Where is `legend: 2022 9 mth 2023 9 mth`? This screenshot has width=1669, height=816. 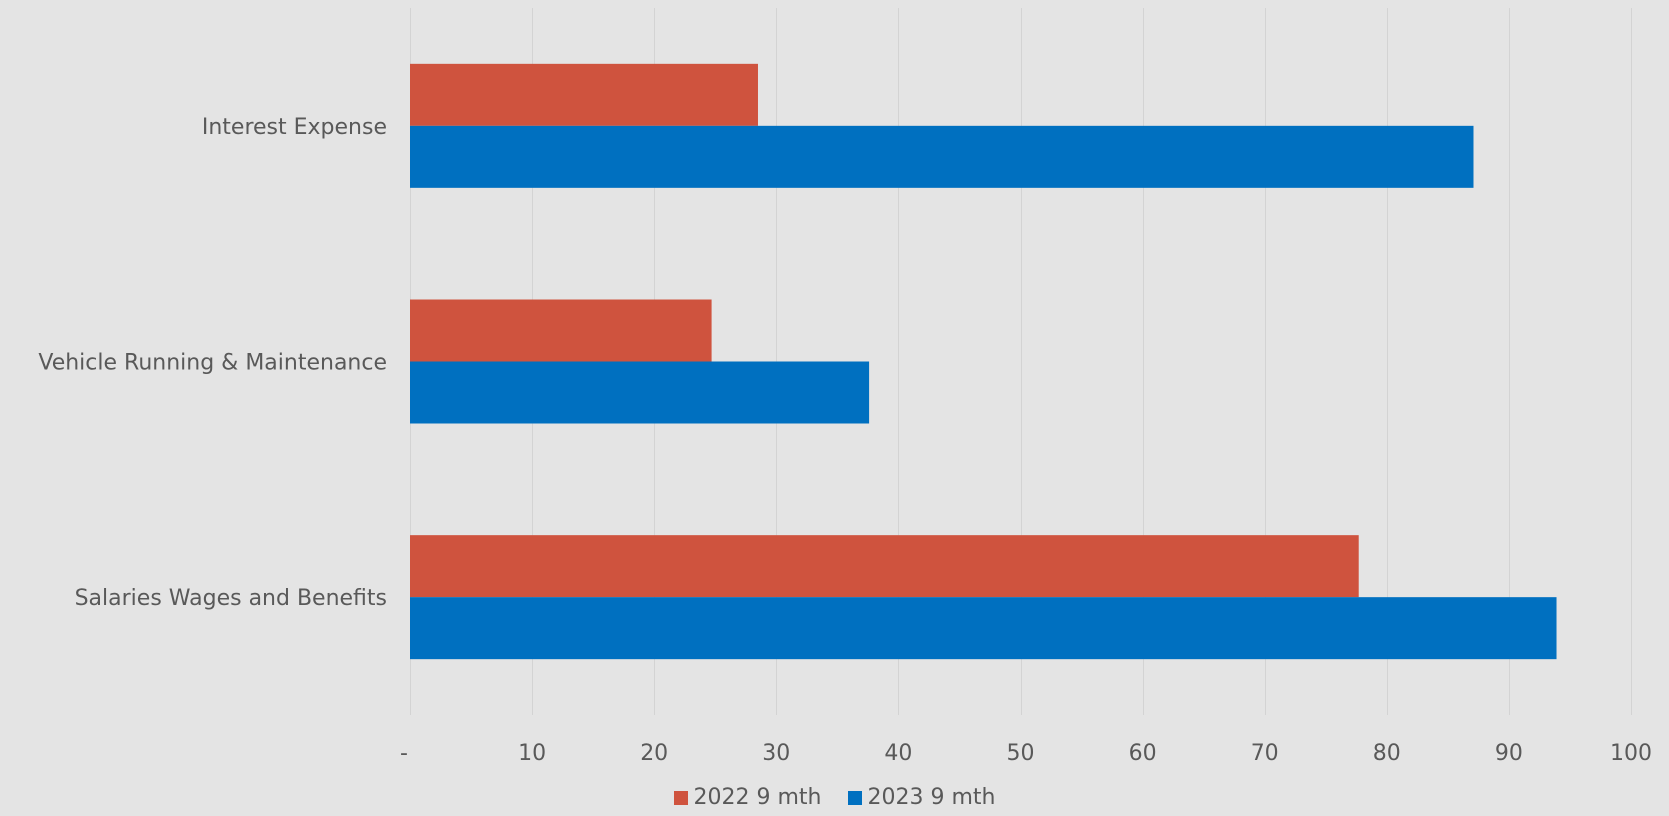
legend: 2022 9 mth 2023 9 mth is located at coordinates (834, 797).